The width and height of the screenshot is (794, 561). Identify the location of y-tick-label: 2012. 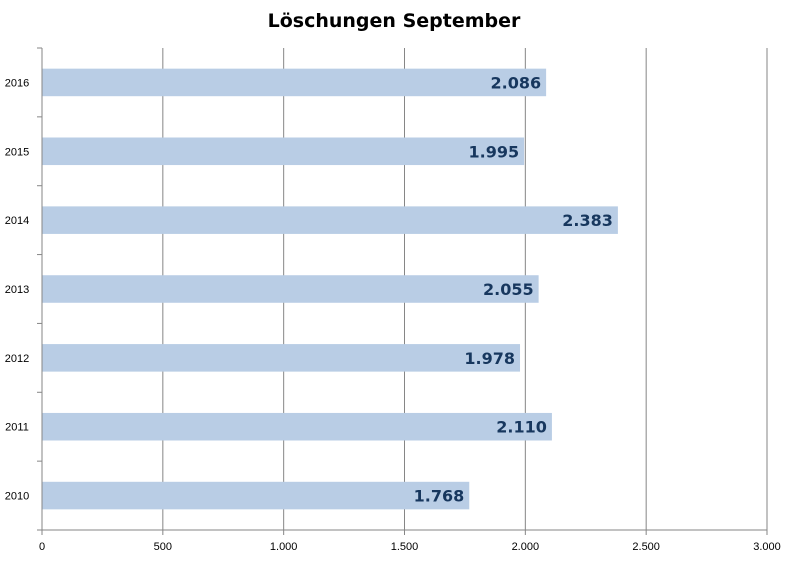
(17, 359).